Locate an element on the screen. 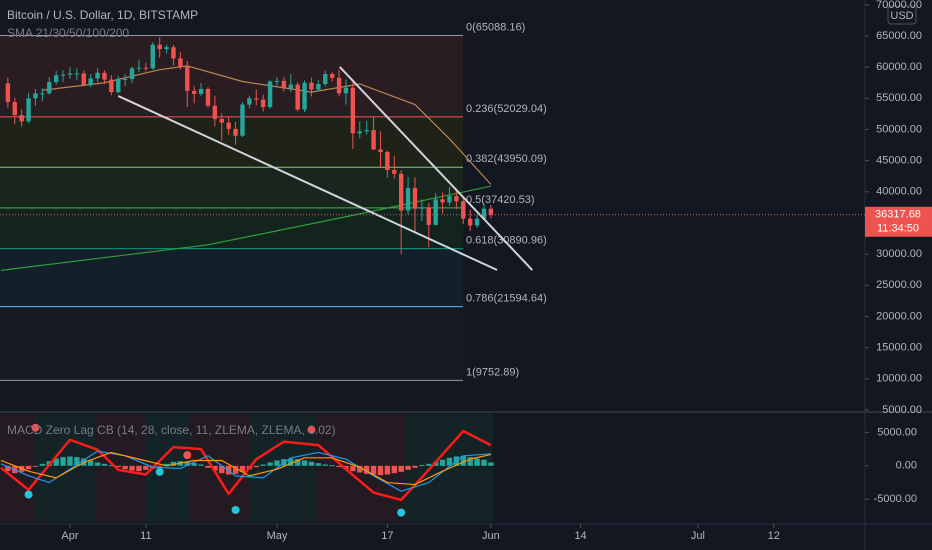 This screenshot has width=932, height=550. y-tick-label: 70000.00 is located at coordinates (899, 5).